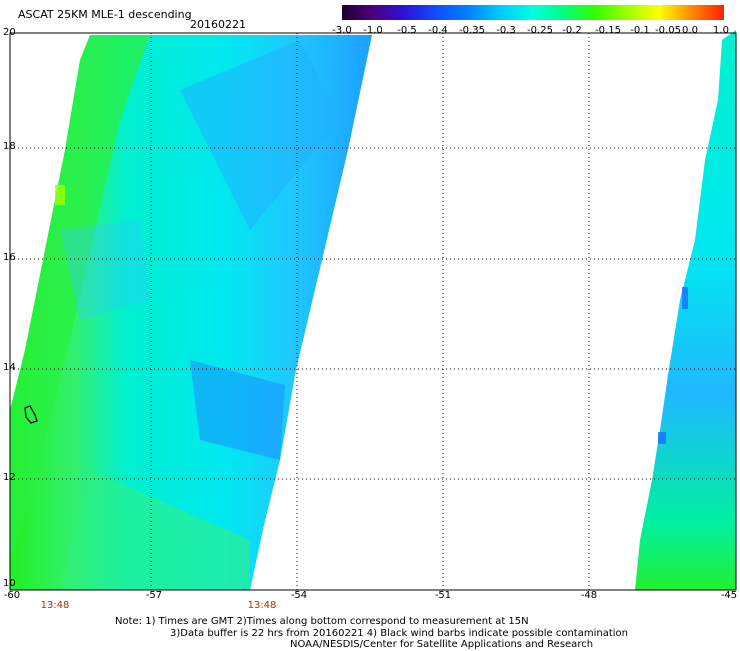 The height and width of the screenshot is (651, 740). What do you see at coordinates (105, 14) in the screenshot?
I see `product-title: ASCAT 25KM MLE-1 descending` at bounding box center [105, 14].